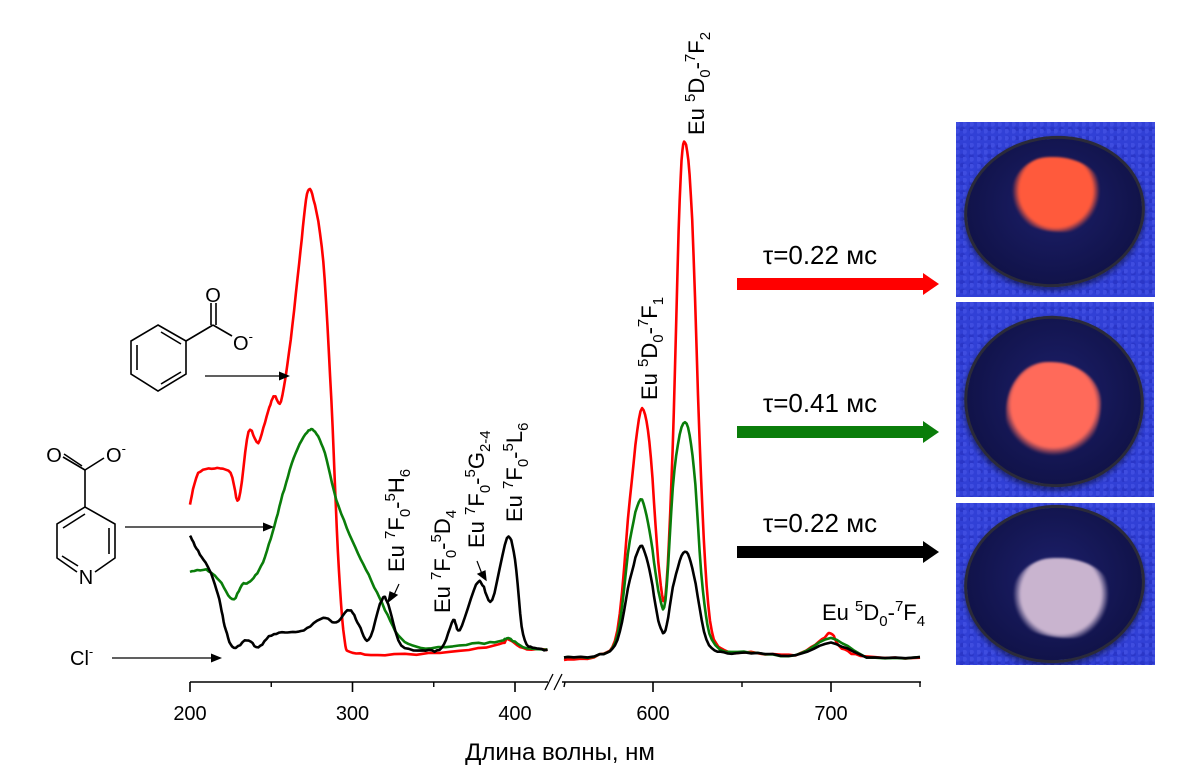  I want to click on lifetime-label: τ=0.41 мс, so click(820, 403).